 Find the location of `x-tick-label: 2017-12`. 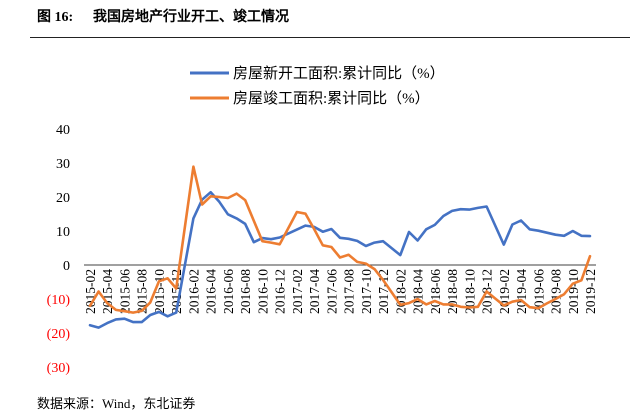

x-tick-label: 2017-12 is located at coordinates (383, 291).